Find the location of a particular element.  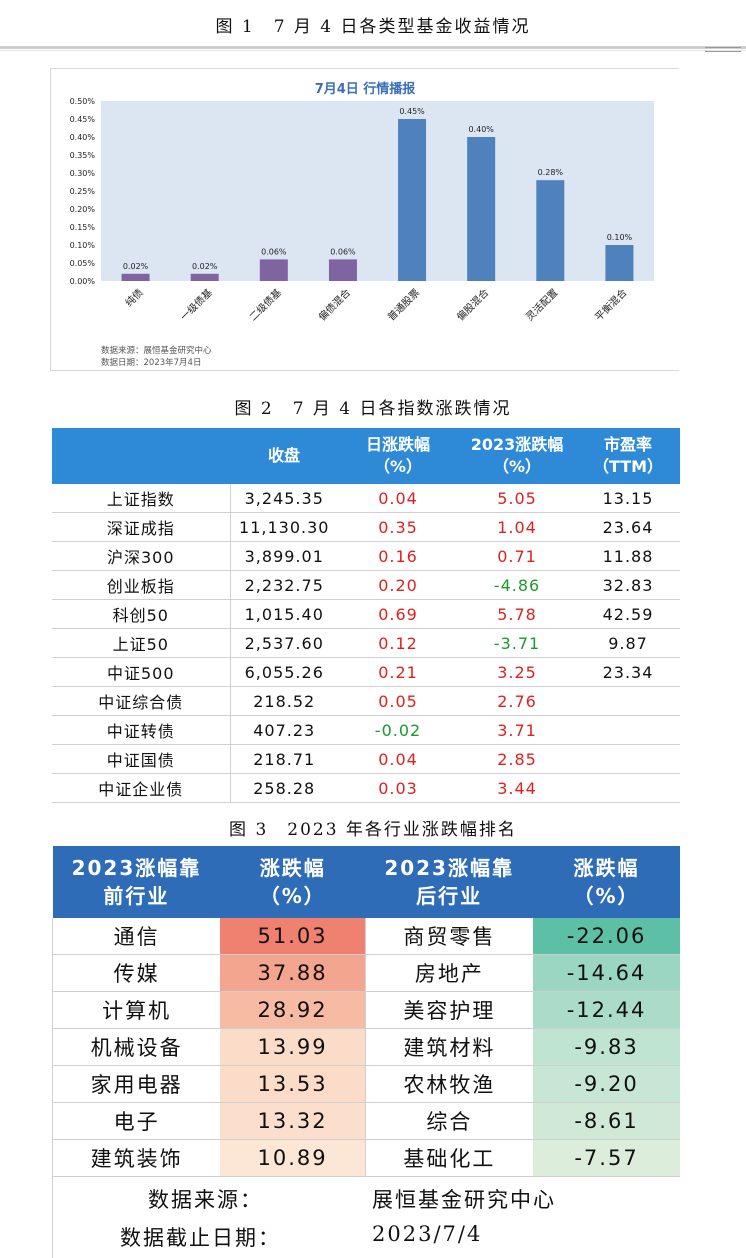

close-value: 11,130.30 is located at coordinates (284, 527).